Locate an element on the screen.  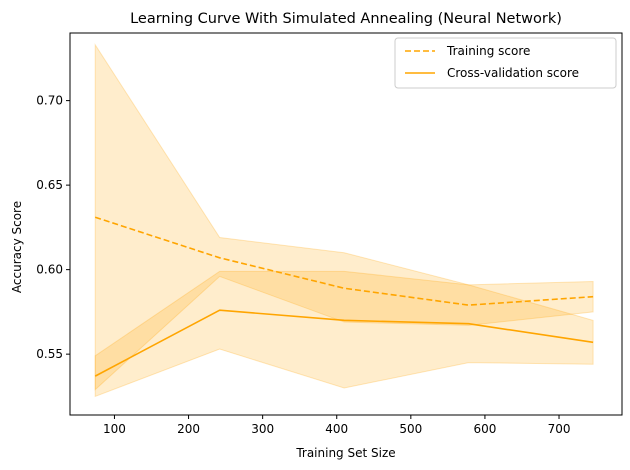
x-tick-label: 500 is located at coordinates (410, 429).